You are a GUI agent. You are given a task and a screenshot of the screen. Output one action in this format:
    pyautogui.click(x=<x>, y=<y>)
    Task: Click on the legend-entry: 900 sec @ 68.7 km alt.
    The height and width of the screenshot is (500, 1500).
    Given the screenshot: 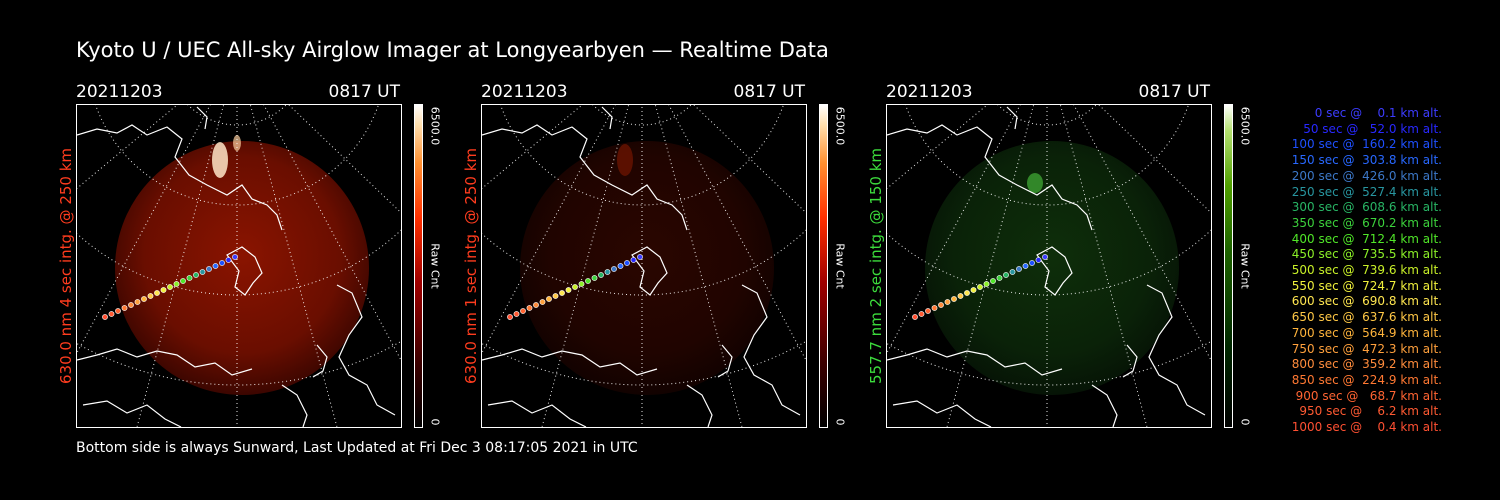 What is the action you would take?
    pyautogui.click(x=1368, y=395)
    